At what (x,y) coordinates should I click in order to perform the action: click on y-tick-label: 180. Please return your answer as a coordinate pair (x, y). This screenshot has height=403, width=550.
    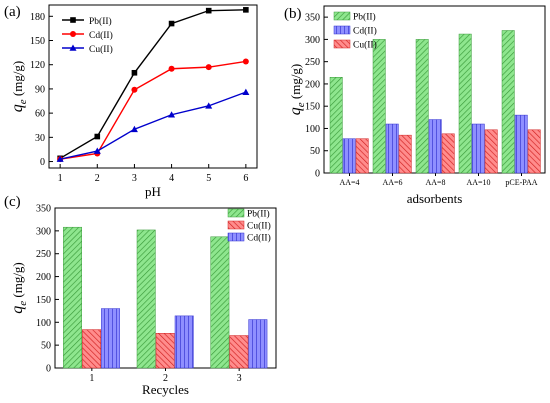
    Looking at the image, I should click on (37, 17).